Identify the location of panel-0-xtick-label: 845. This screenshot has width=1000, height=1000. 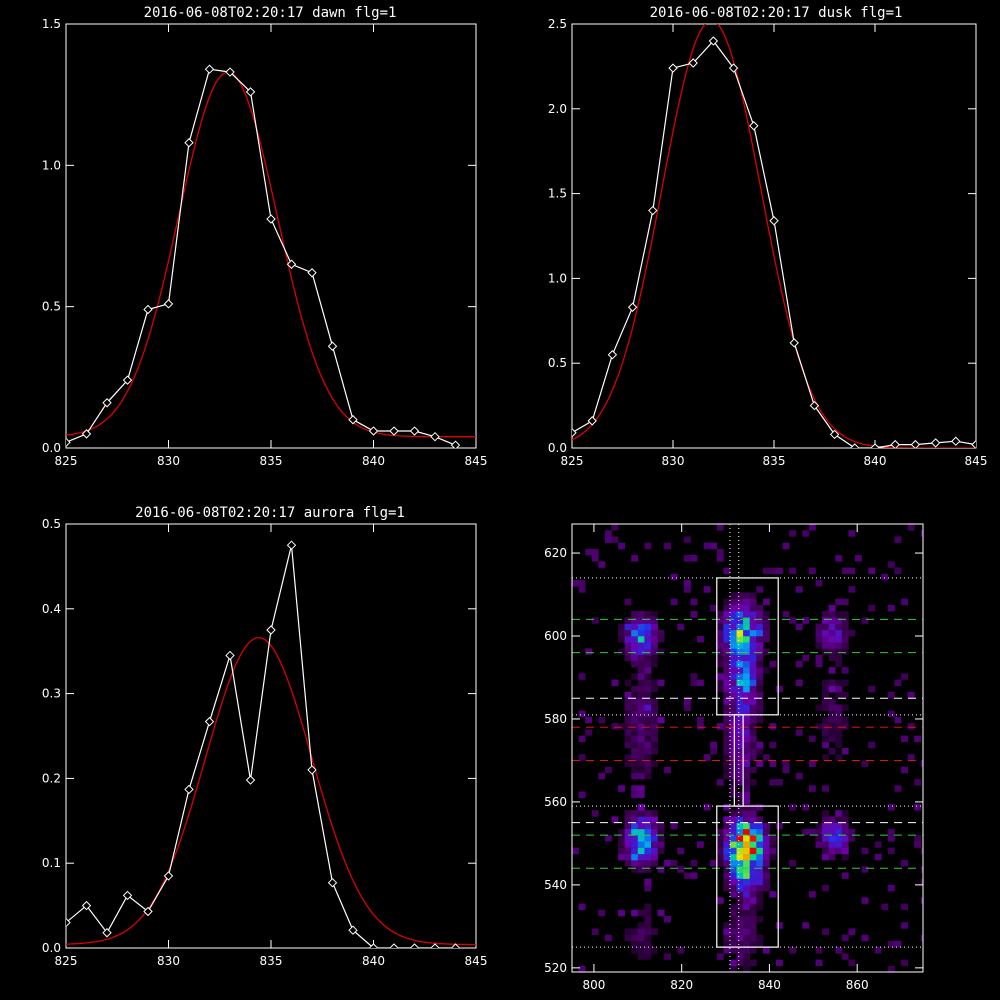
(476, 461).